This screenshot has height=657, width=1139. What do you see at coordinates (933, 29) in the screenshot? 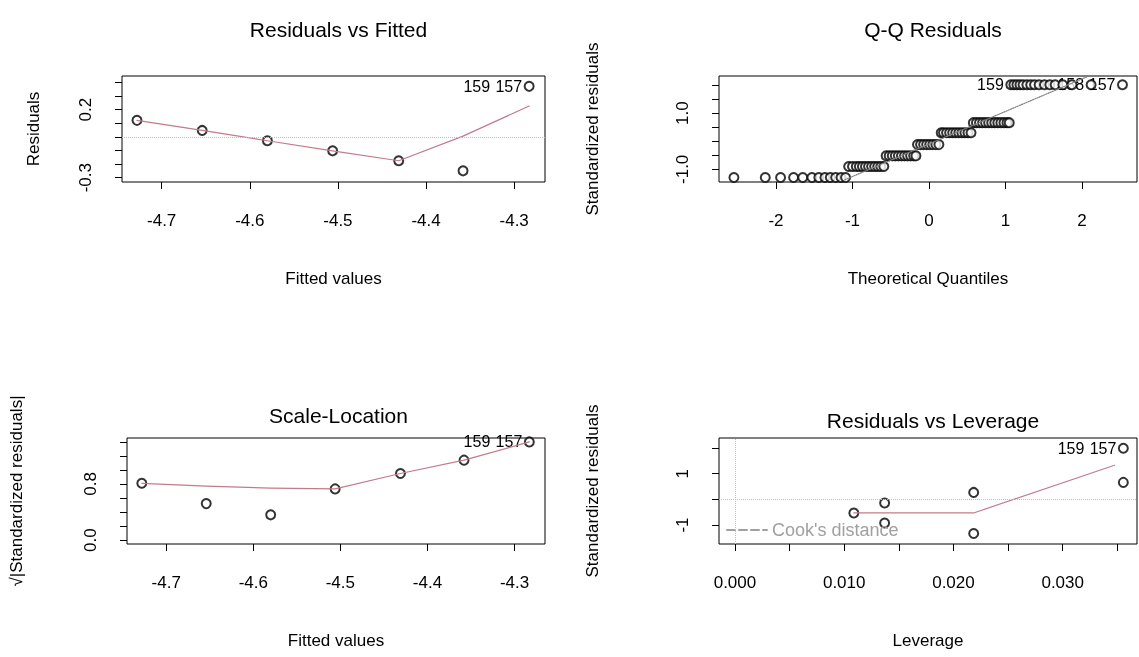
I see `chart-title: Q-Q Residuals` at bounding box center [933, 29].